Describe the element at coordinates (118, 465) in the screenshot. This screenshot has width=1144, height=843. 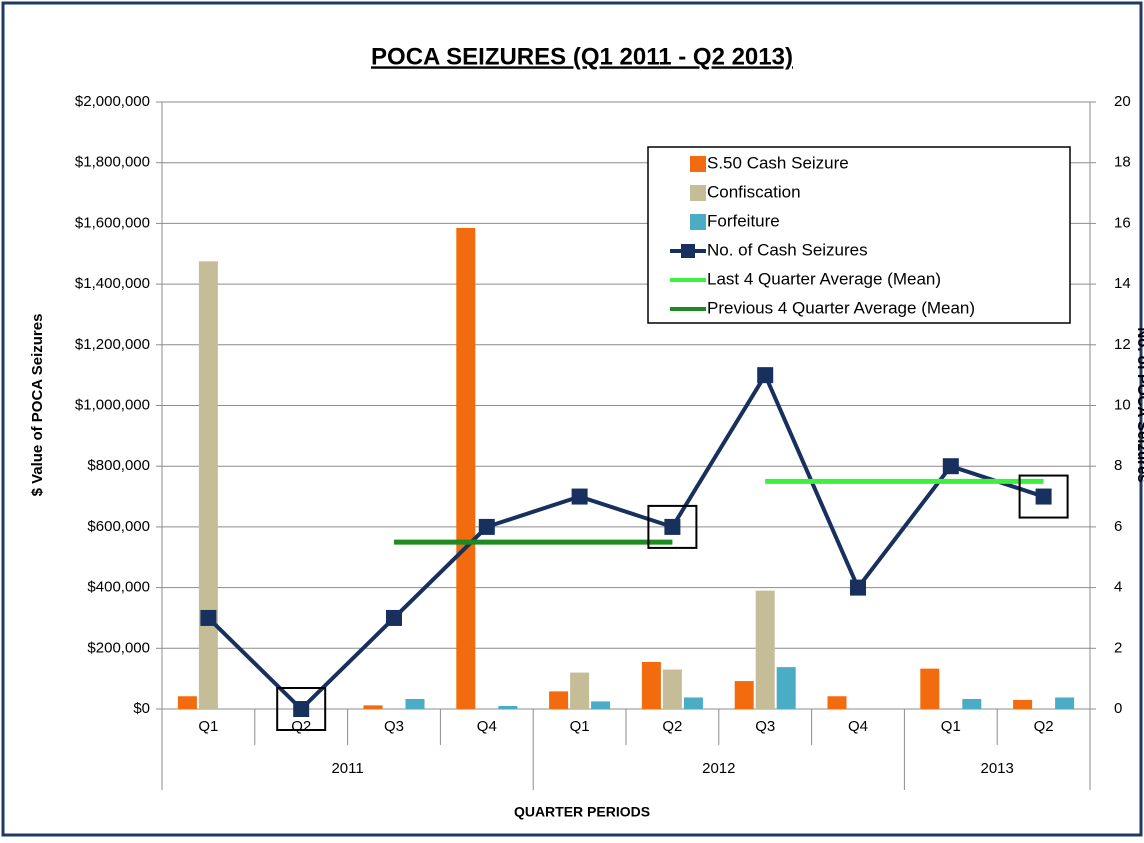
I see `y-tick-label: $800,000` at that location.